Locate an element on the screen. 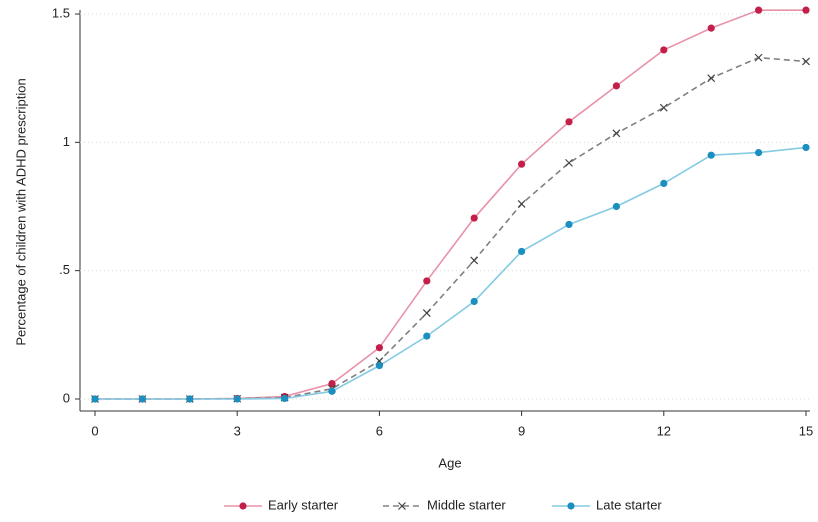  x-tick-label: 0 is located at coordinates (94, 430).